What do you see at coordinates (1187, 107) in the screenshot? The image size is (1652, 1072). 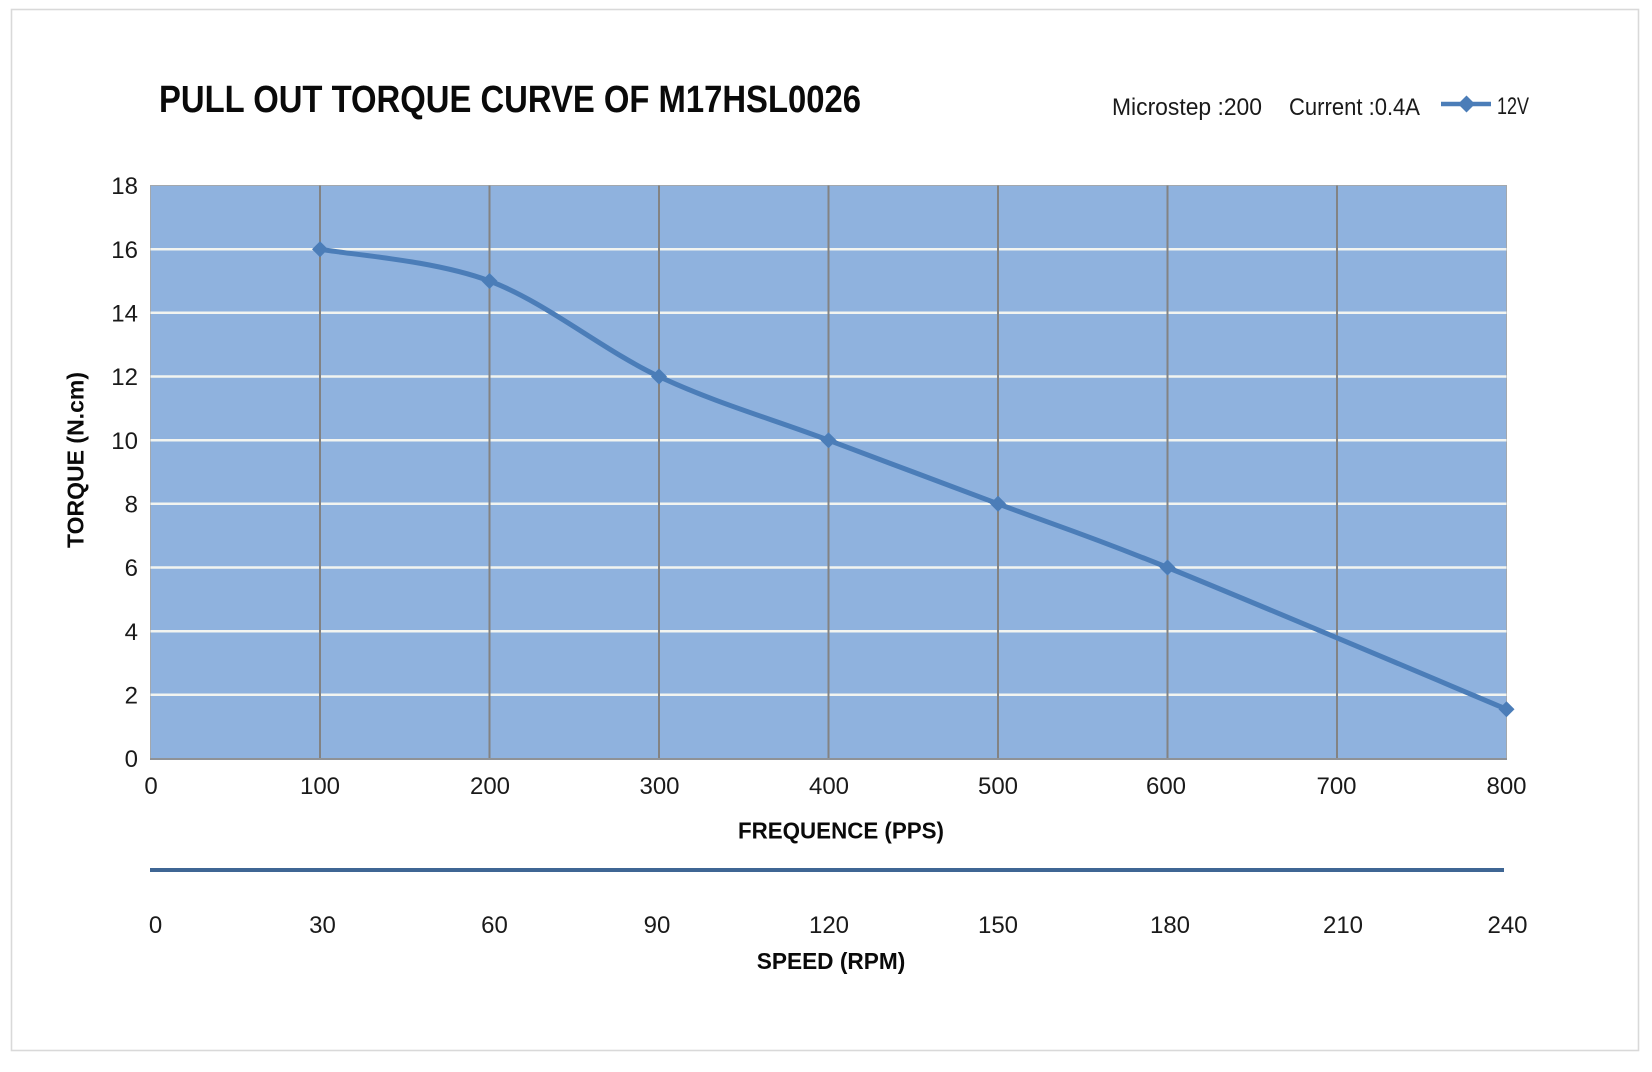 I see `svg-text: Microstep :200` at bounding box center [1187, 107].